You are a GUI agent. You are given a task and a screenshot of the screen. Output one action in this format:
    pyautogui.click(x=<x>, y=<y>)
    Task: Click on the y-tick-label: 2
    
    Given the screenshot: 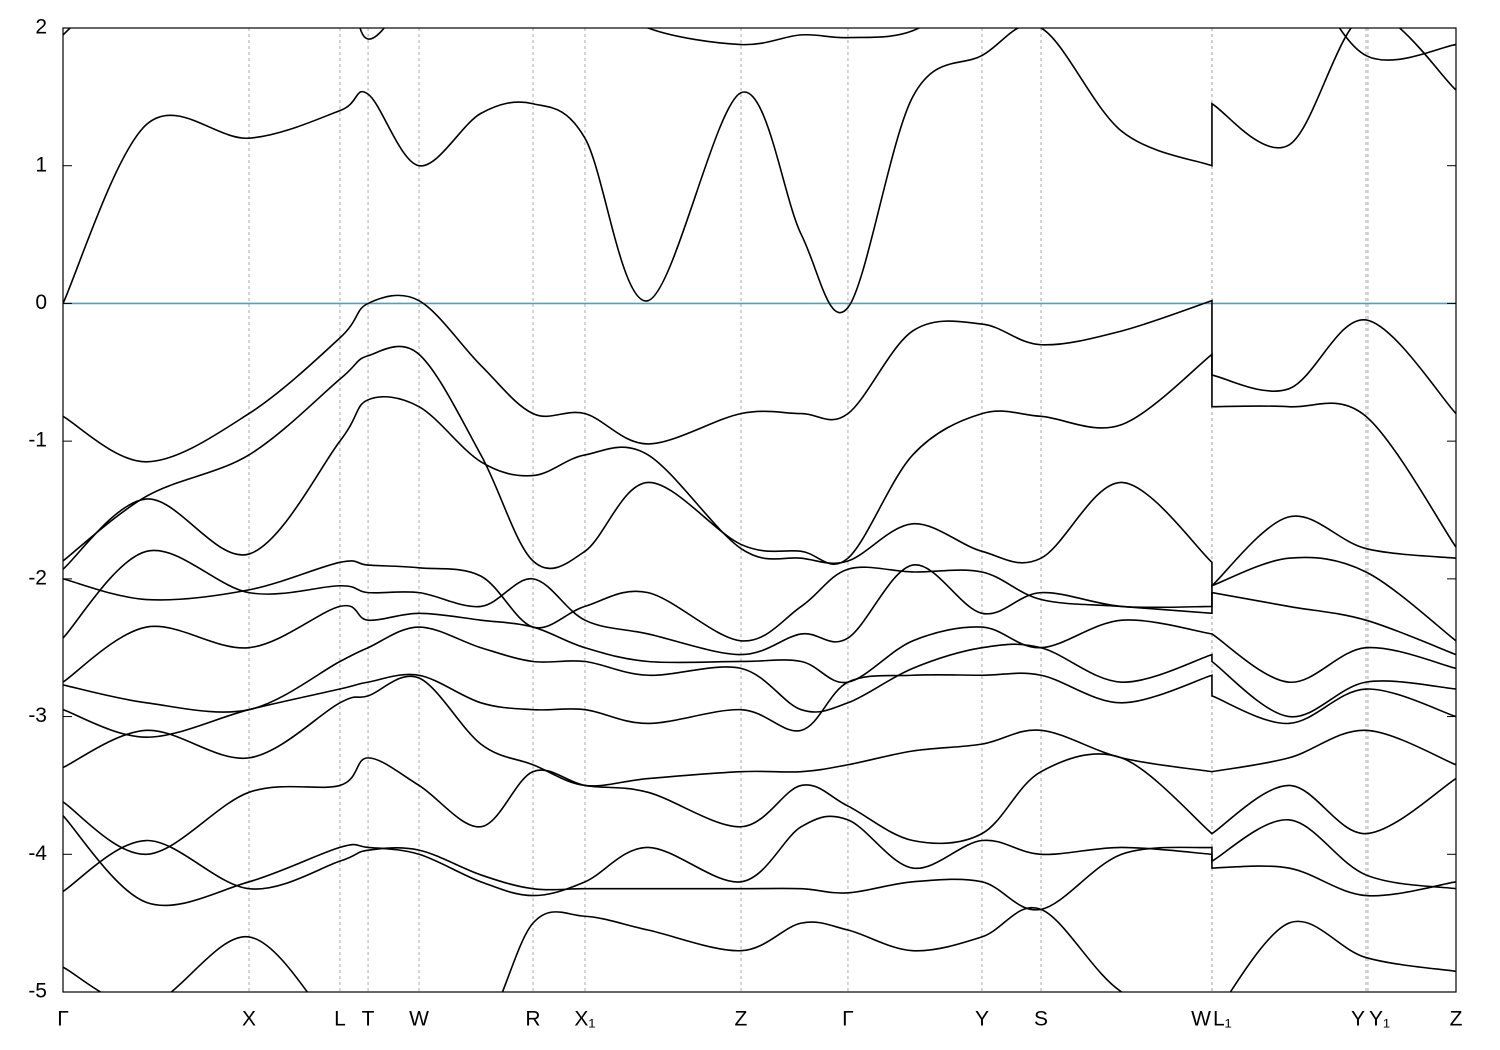 What is the action you would take?
    pyautogui.click(x=41, y=27)
    